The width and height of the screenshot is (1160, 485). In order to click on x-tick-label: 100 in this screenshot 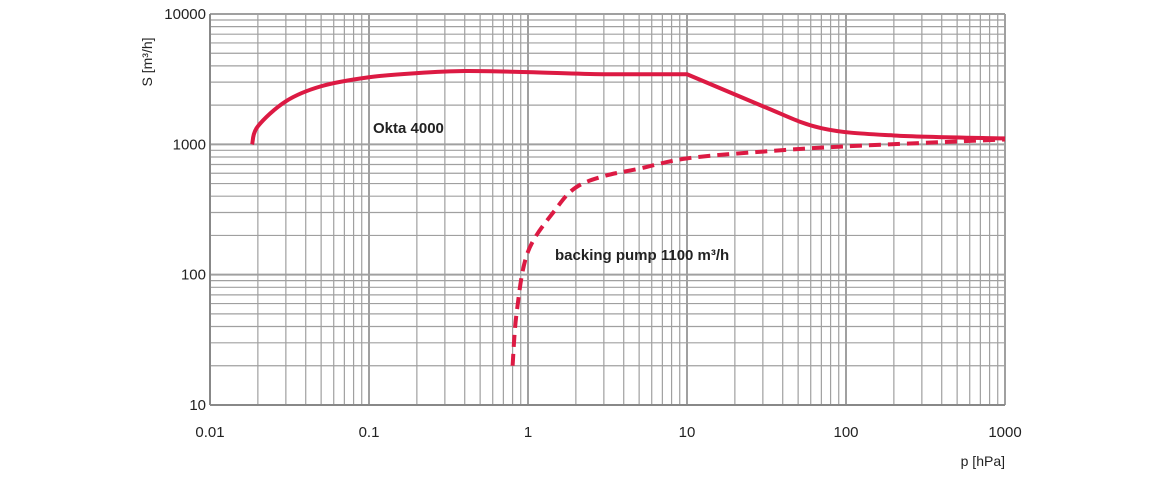, I will do `click(845, 432)`.